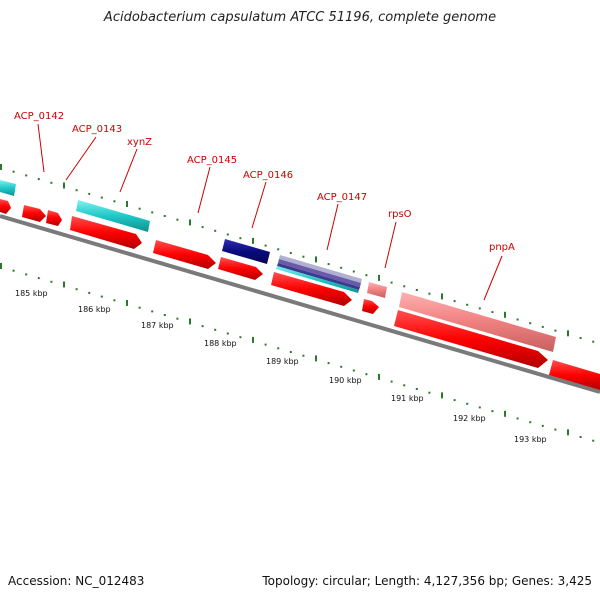  Describe the element at coordinates (113, 216) in the screenshot. I see `gene-cyan-xynz` at that location.